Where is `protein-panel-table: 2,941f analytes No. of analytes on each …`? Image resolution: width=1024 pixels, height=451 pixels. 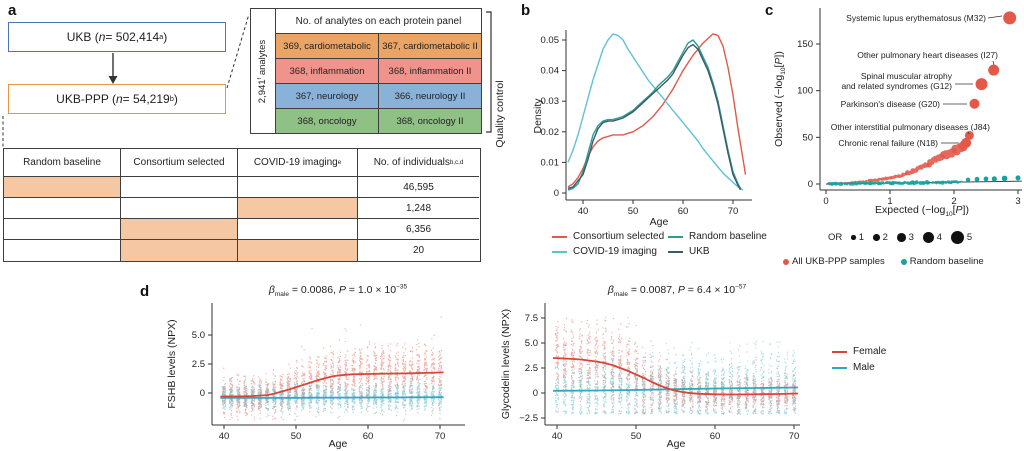
protein-panel-table: 2,941f analytes No. of analytes on each … is located at coordinates (366, 71).